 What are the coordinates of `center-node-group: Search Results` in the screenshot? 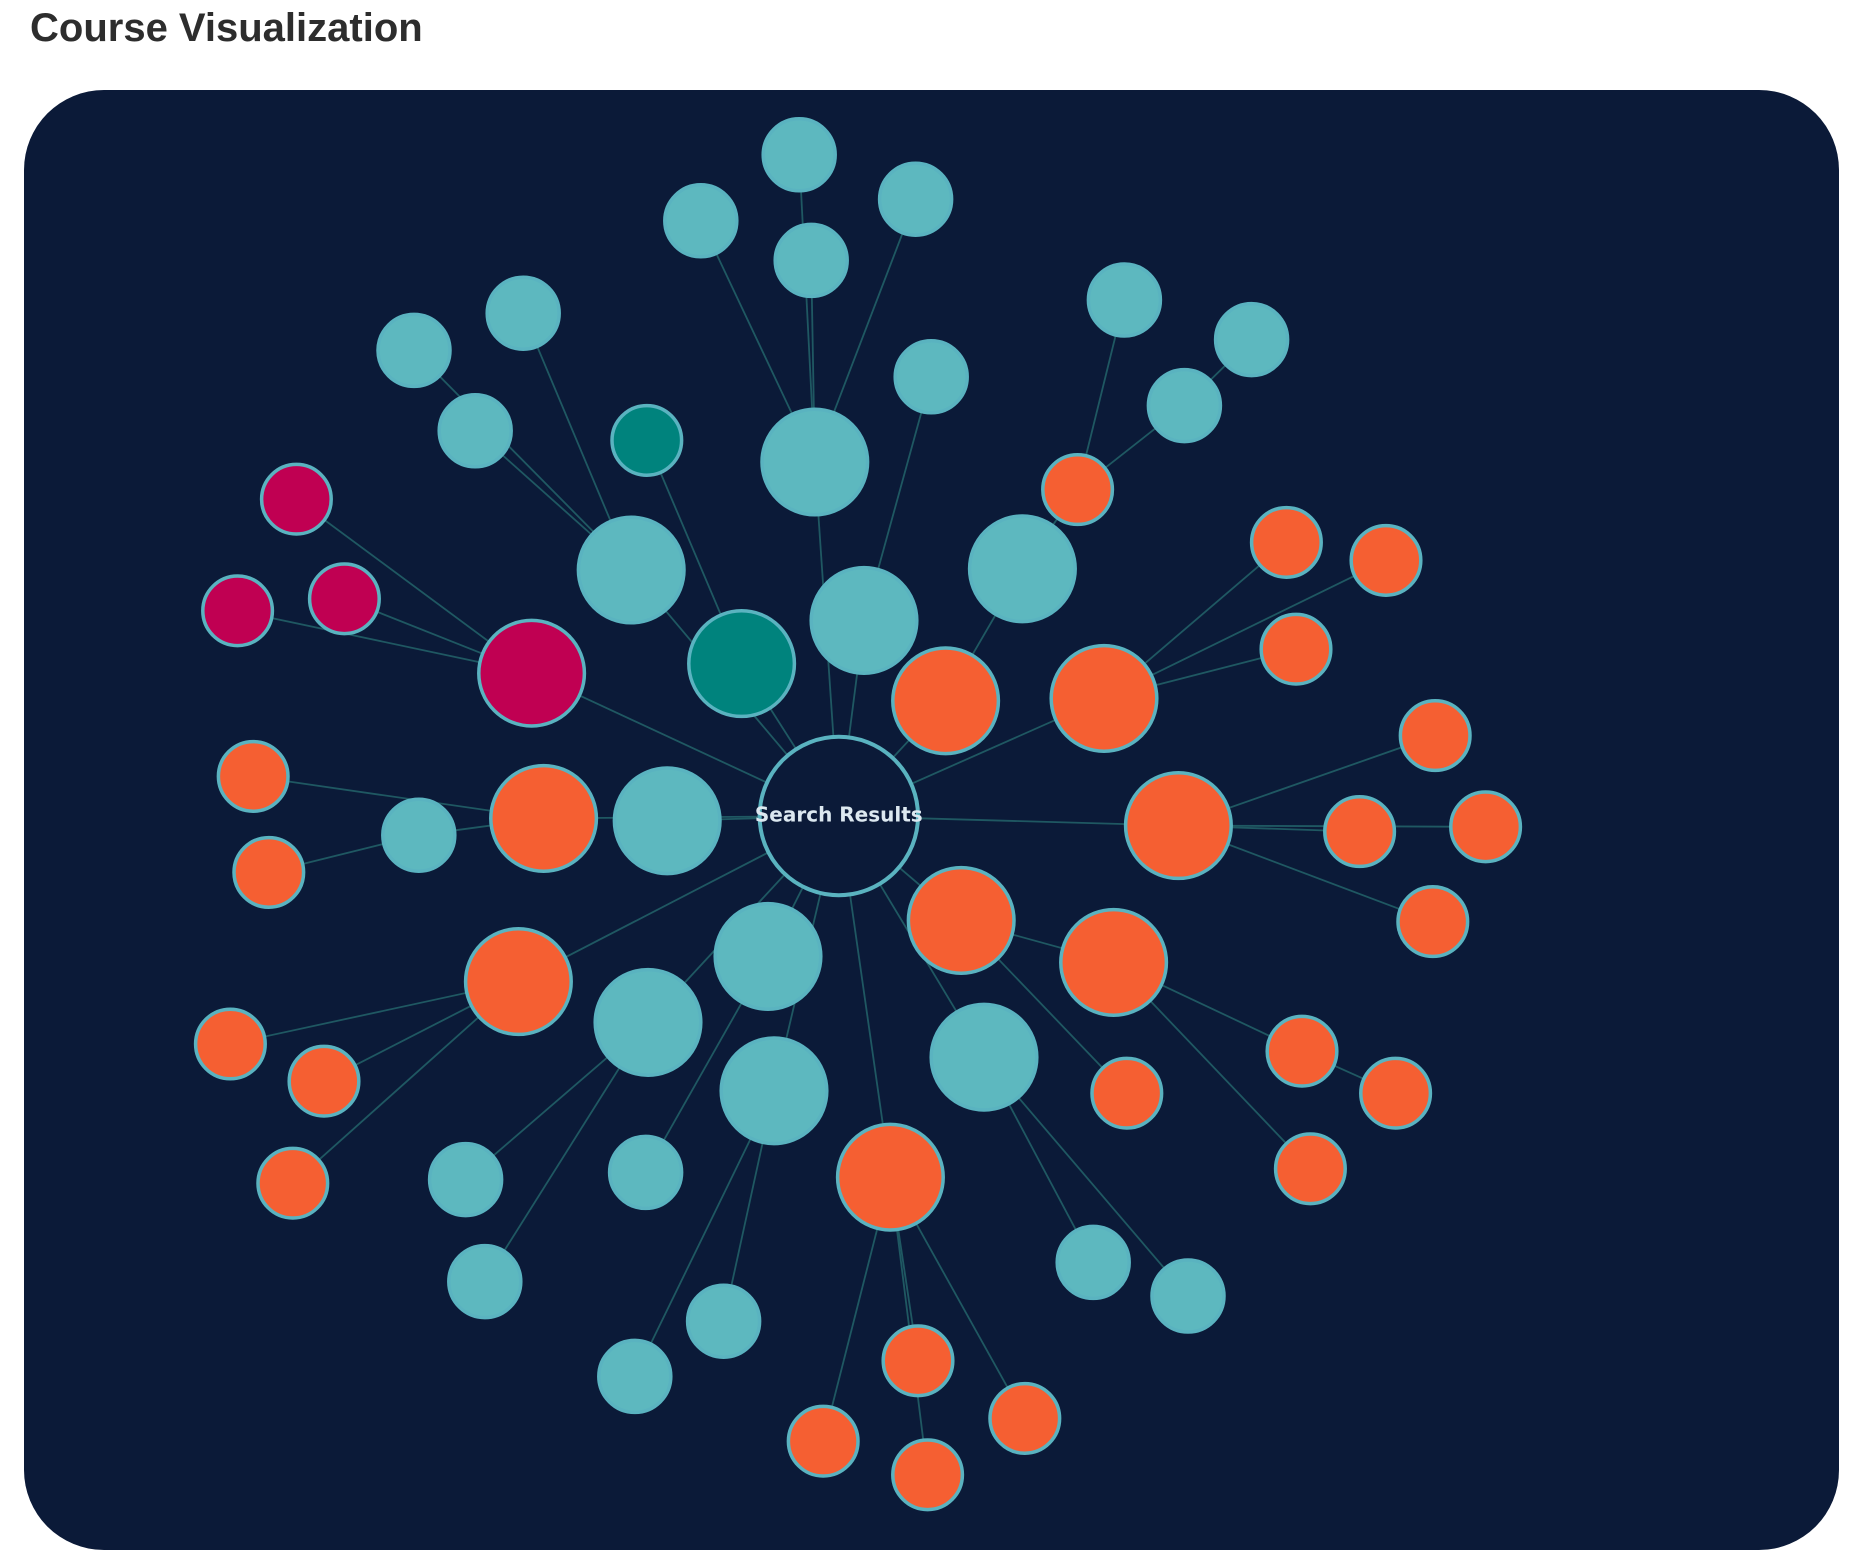 It's located at (839, 816).